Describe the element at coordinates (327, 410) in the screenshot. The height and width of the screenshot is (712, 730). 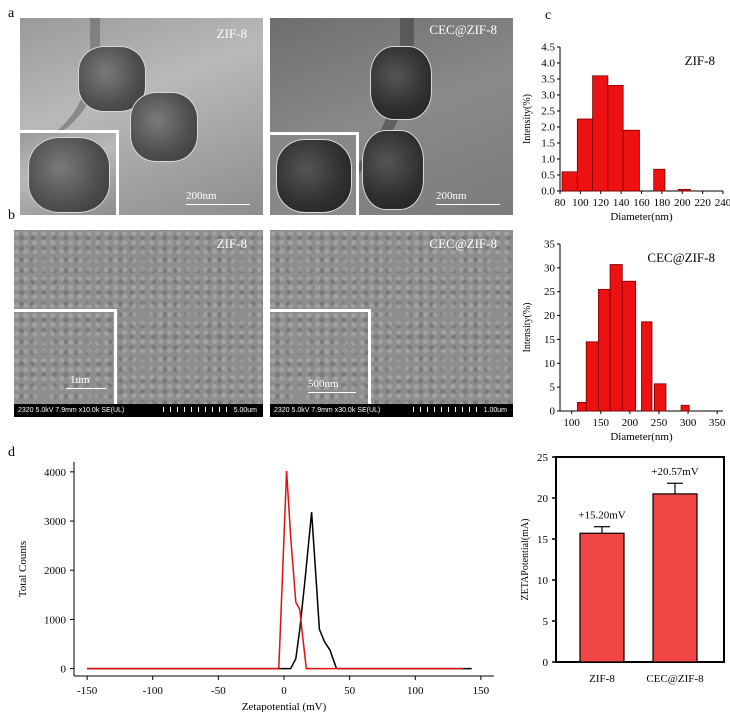
I see `sem-info-text: 2320 5.0kV 7.9mm x30.0k SE(UL)` at that location.